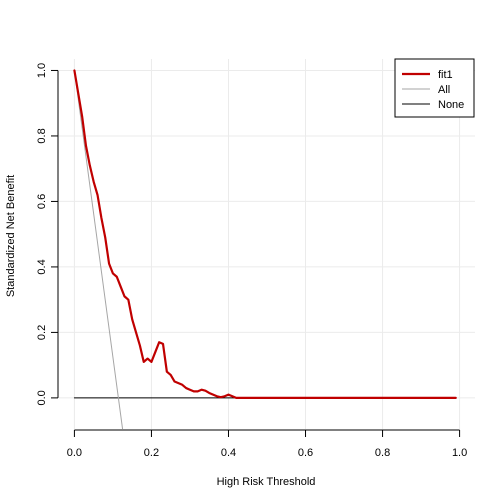  What do you see at coordinates (42, 266) in the screenshot?
I see `y-tick-label: 0.4` at bounding box center [42, 266].